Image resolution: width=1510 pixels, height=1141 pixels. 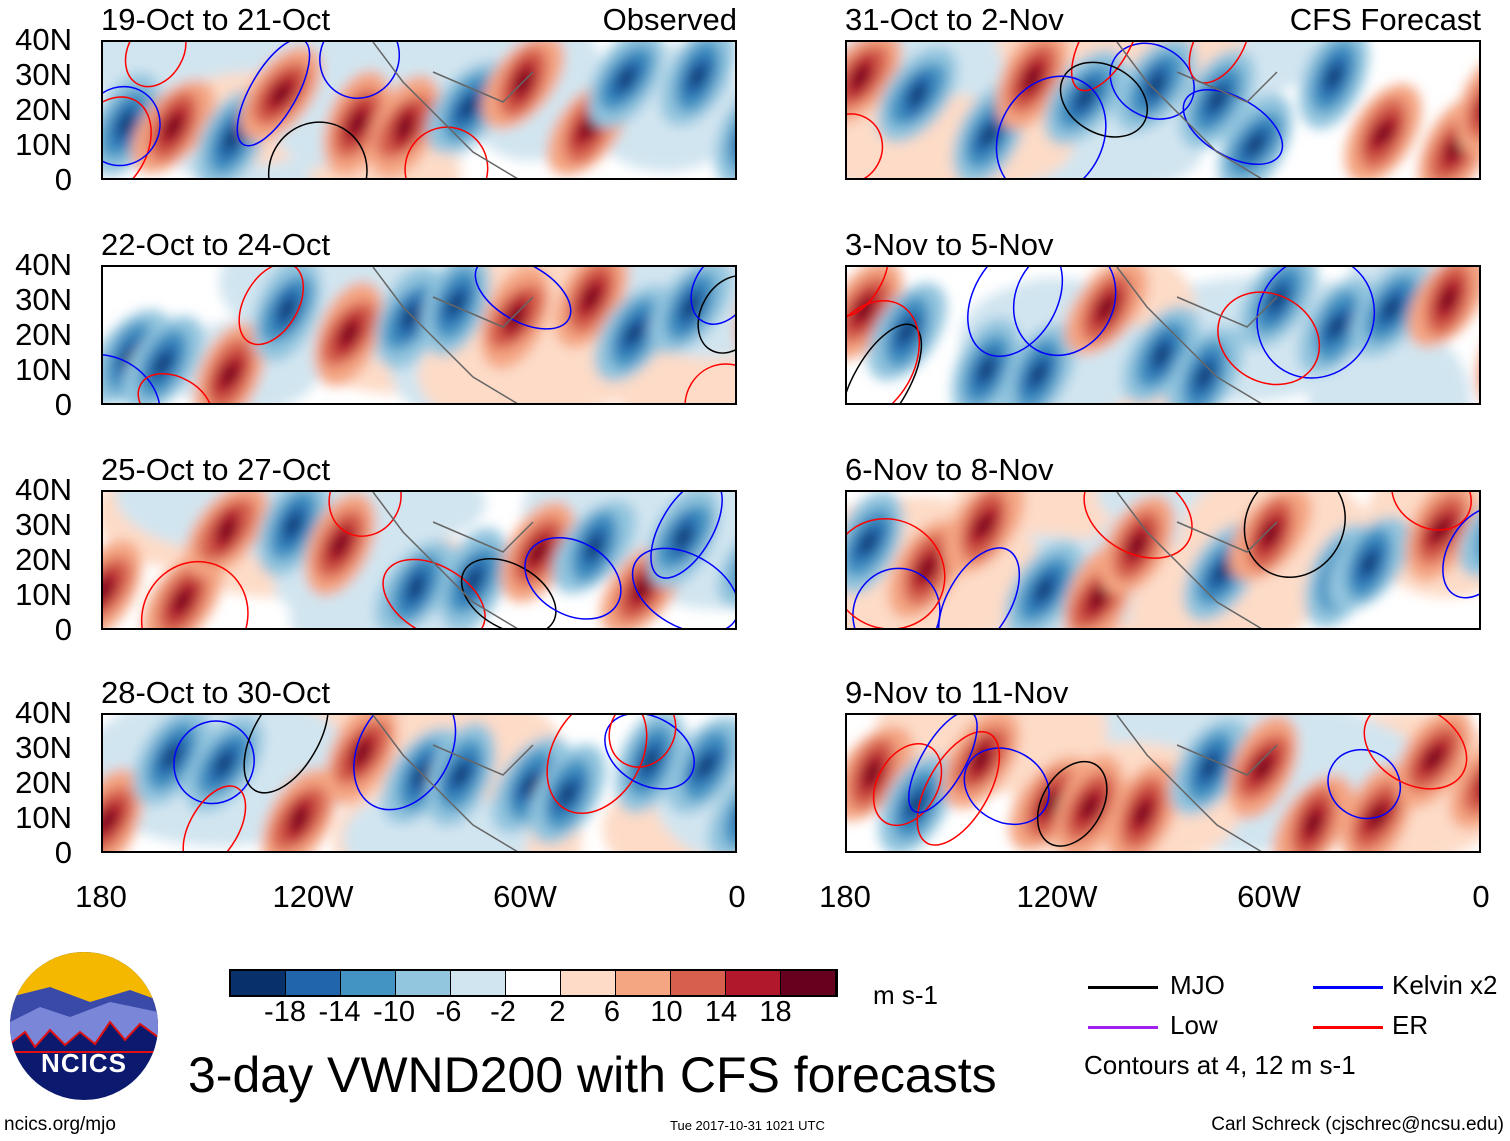 What do you see at coordinates (1057, 896) in the screenshot?
I see `lon-label: 120W` at bounding box center [1057, 896].